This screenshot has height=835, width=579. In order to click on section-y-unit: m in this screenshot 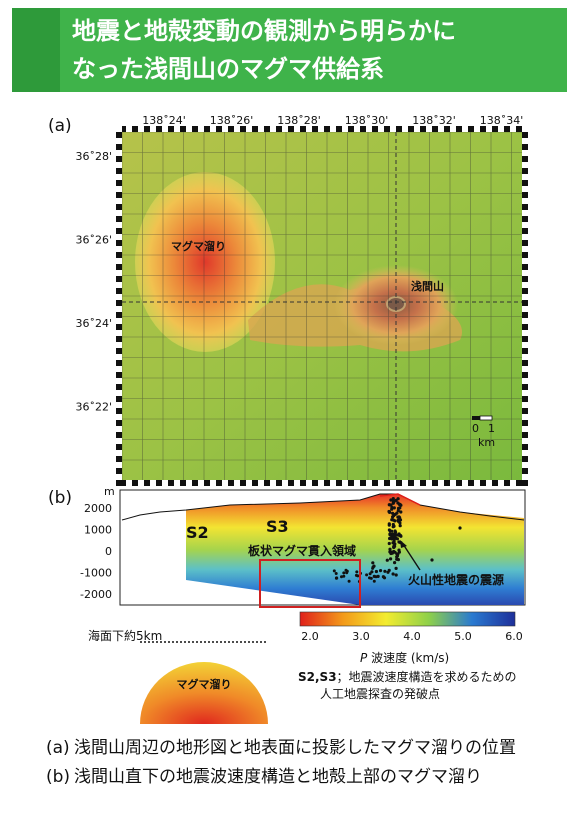, I will do `click(109, 491)`.